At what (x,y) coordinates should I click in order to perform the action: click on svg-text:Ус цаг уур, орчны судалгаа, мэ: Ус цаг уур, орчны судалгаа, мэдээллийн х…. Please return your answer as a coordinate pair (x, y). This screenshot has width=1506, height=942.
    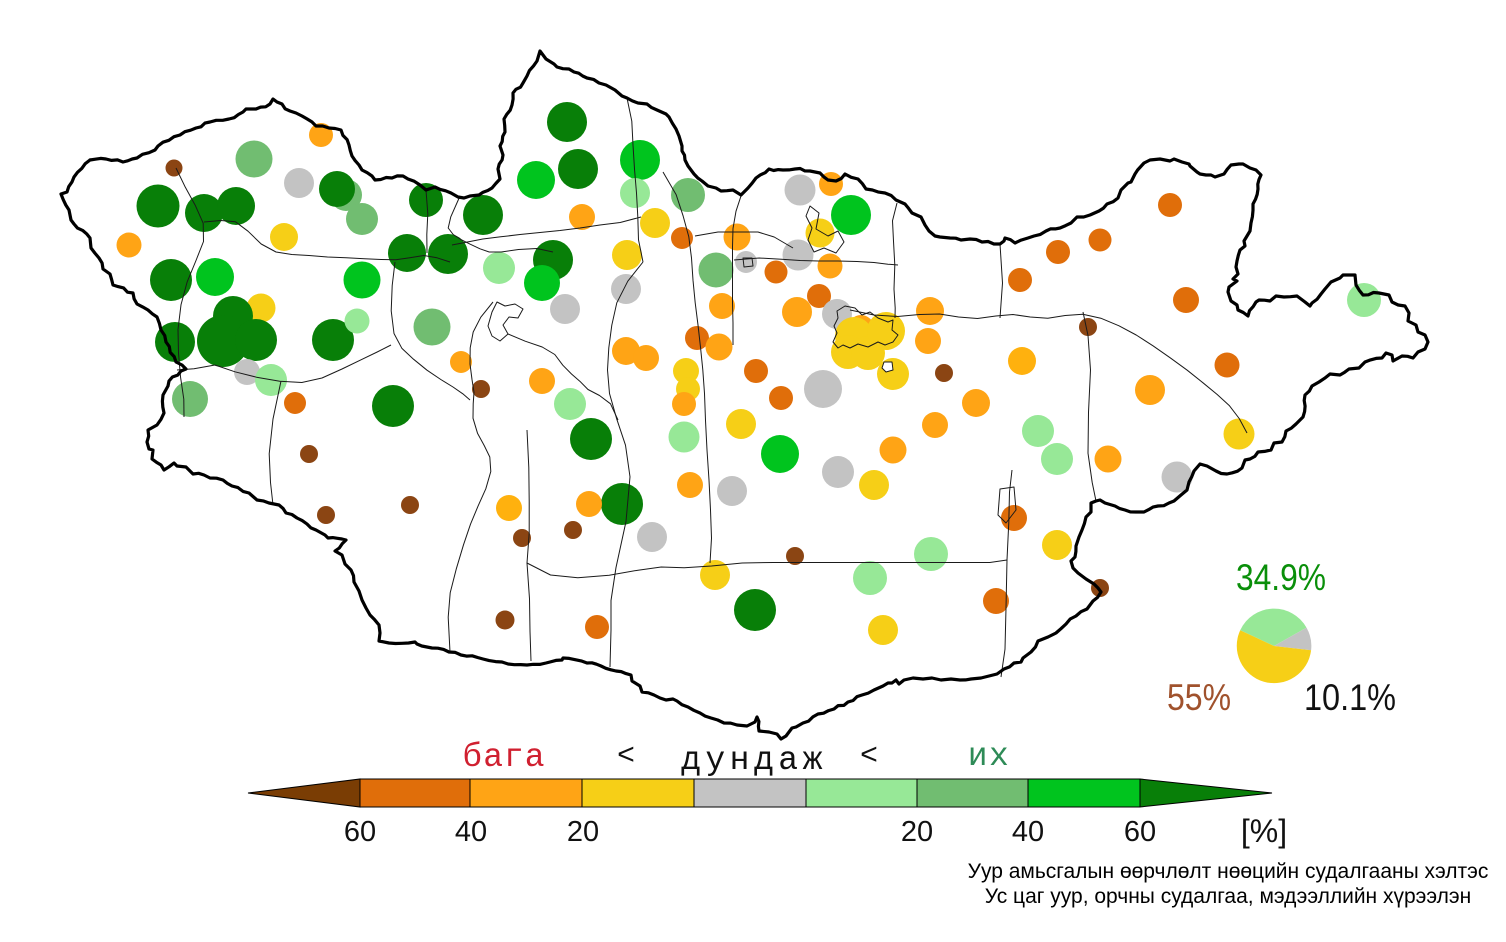
    Looking at the image, I should click on (1228, 896).